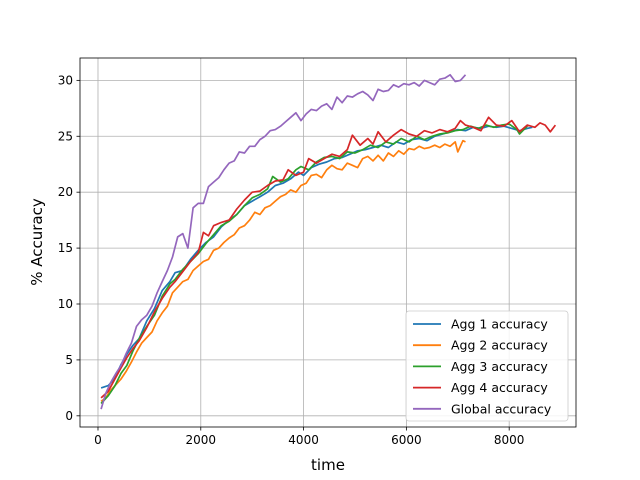  I want to click on y-tick-label: 15, so click(65, 248).